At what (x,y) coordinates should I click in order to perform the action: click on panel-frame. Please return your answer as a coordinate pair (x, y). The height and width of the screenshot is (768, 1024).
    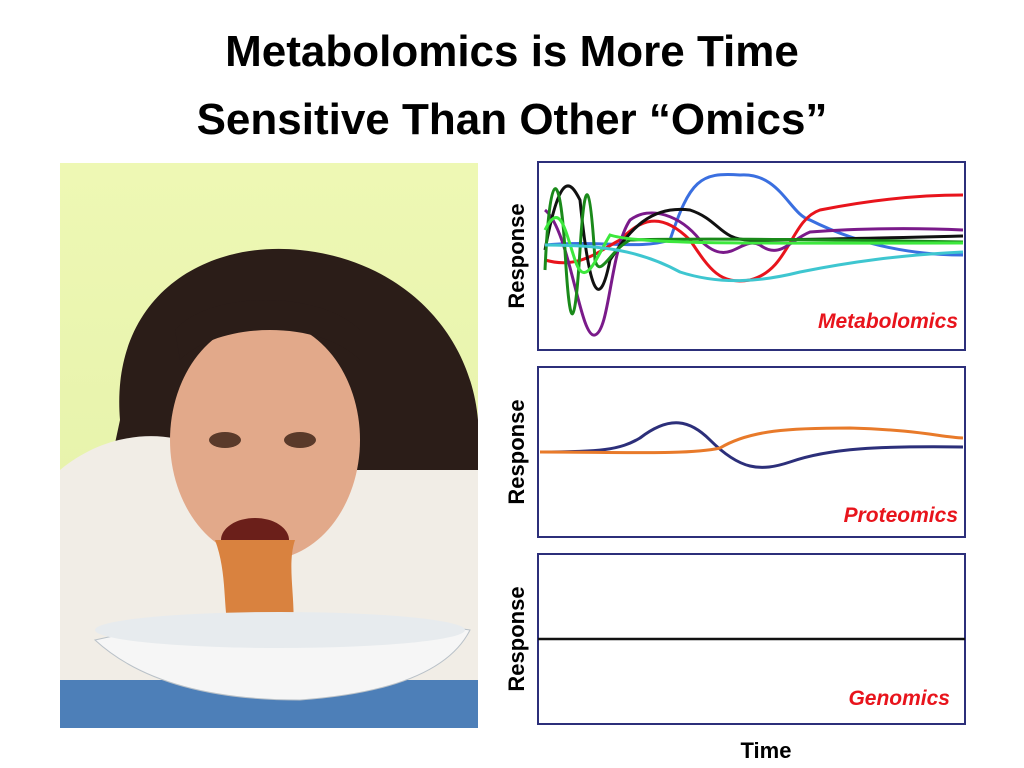
    Looking at the image, I should click on (751, 452).